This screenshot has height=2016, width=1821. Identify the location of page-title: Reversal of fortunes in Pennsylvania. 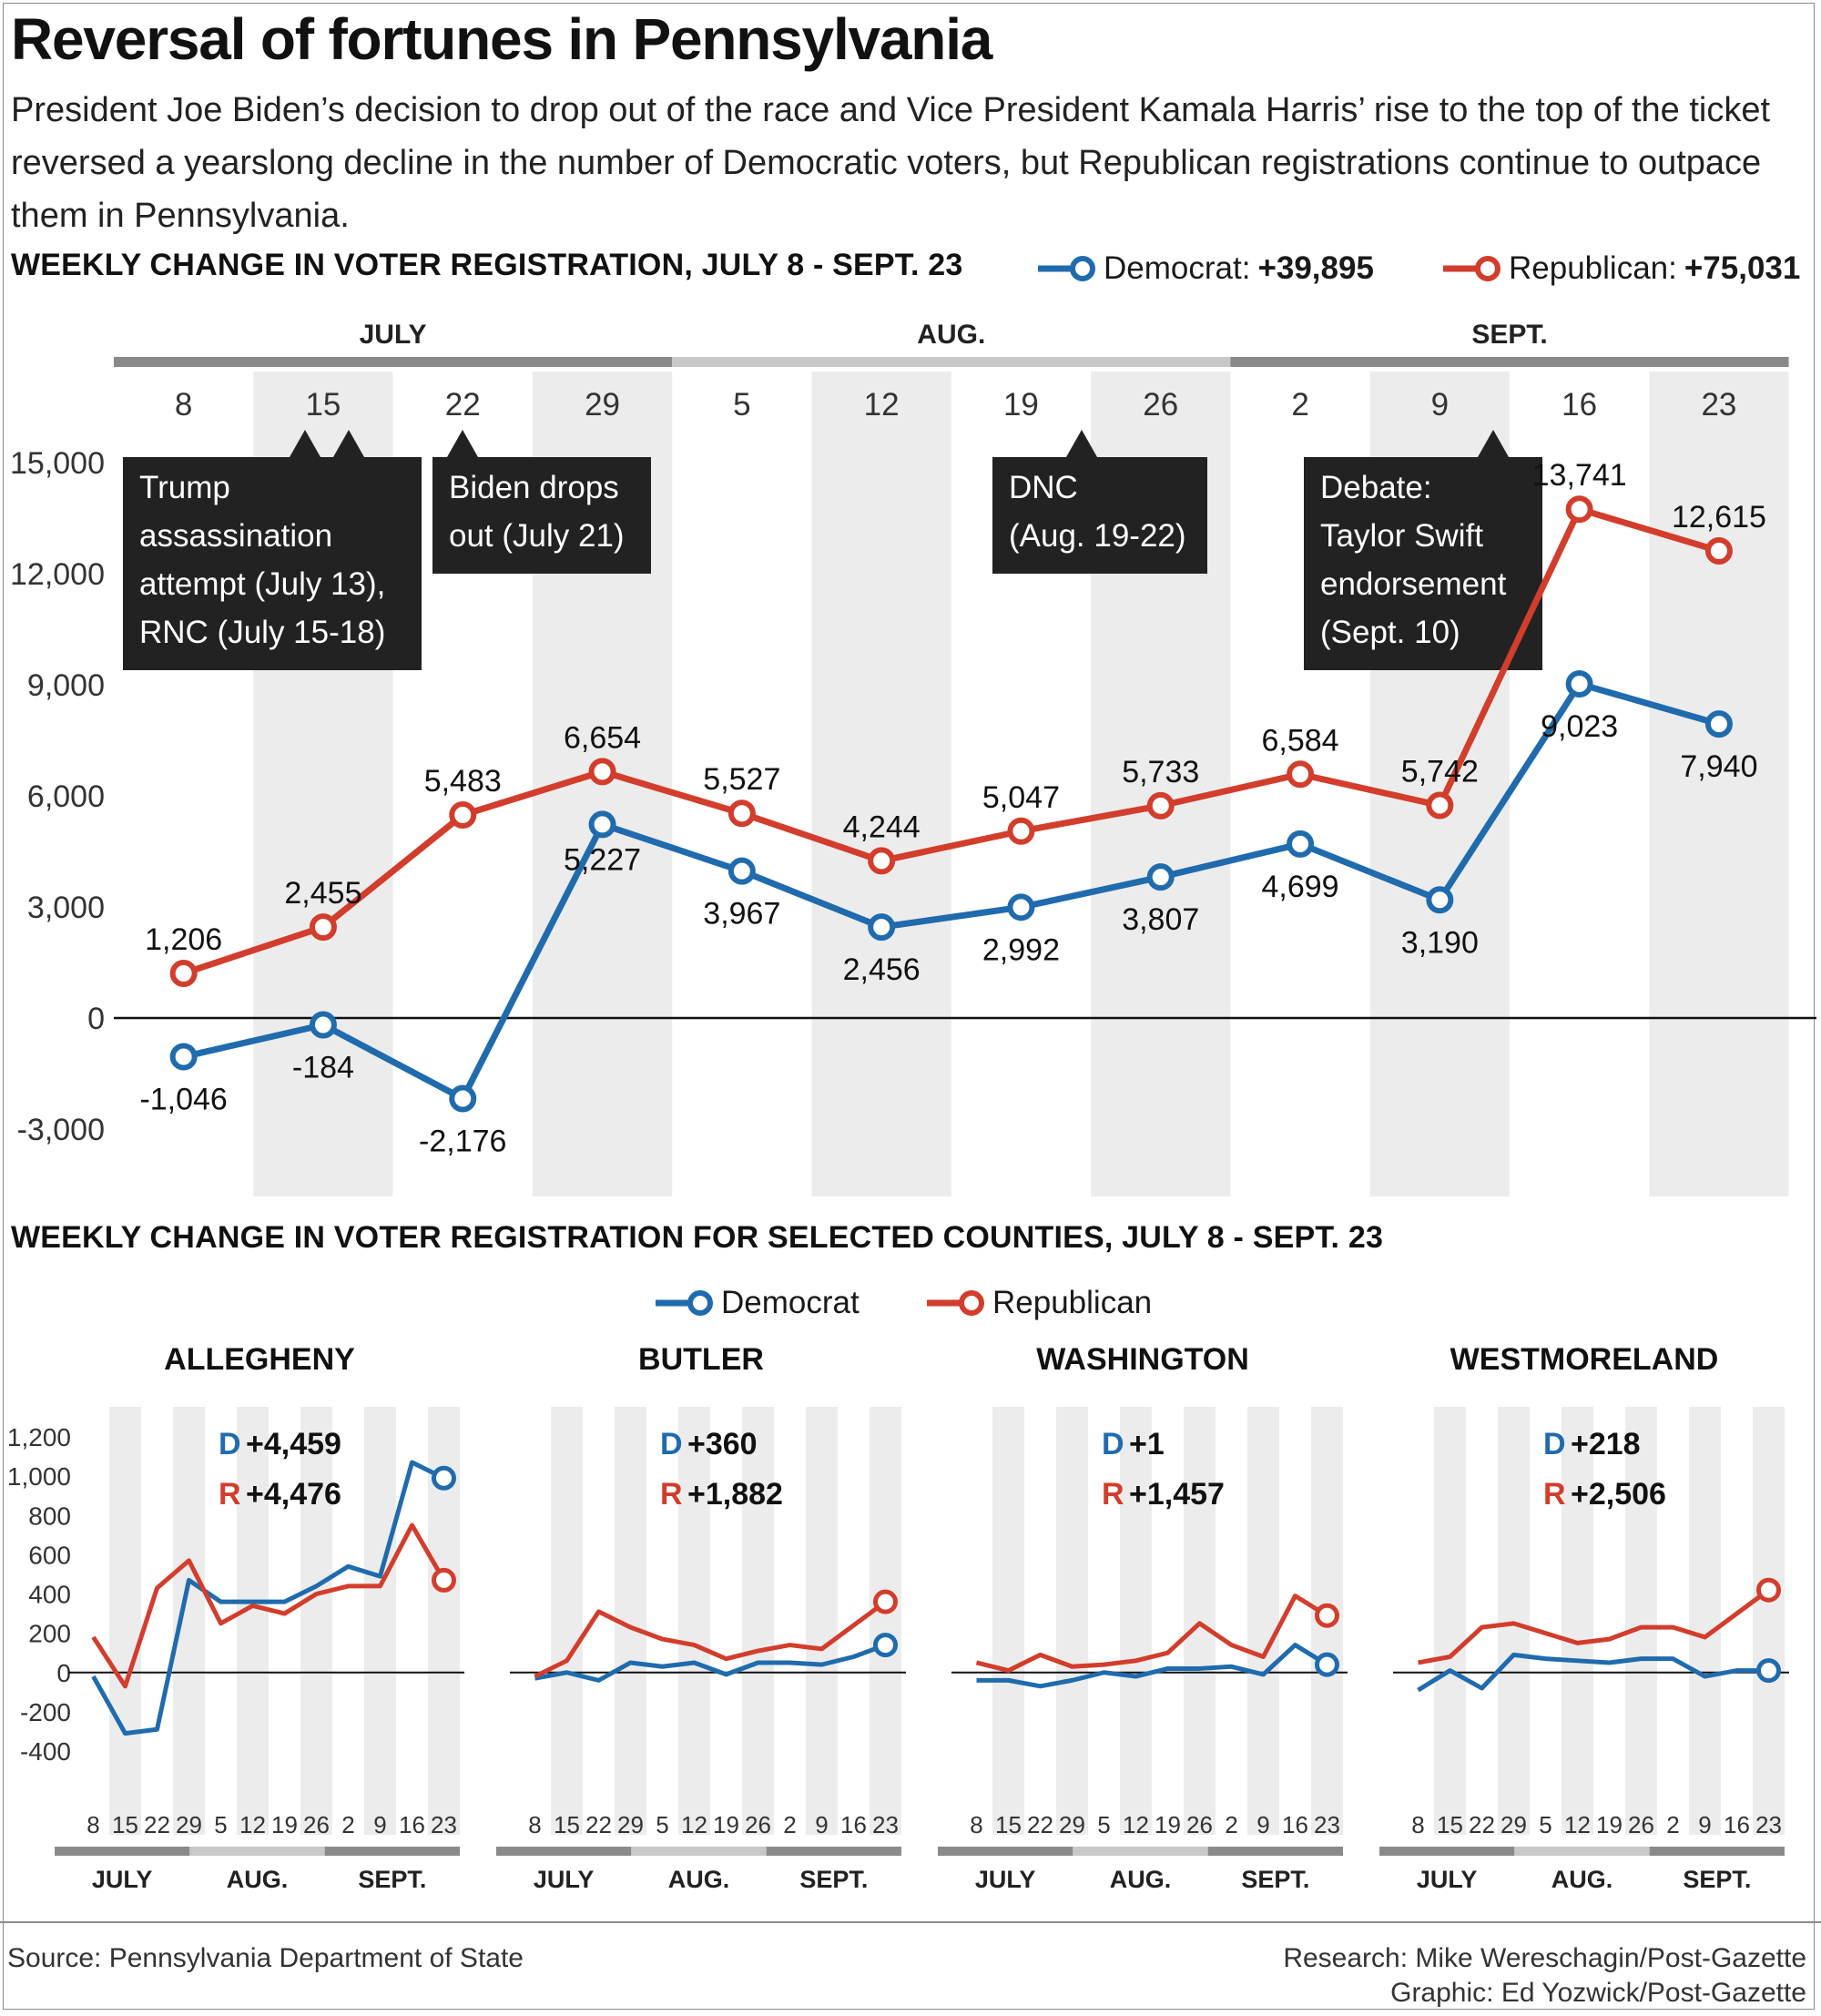
(501, 39).